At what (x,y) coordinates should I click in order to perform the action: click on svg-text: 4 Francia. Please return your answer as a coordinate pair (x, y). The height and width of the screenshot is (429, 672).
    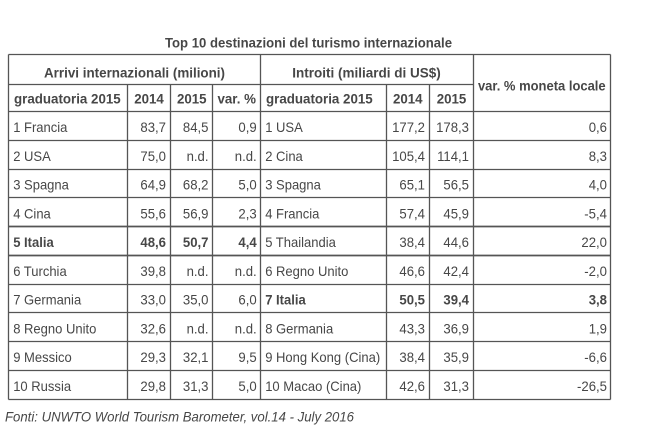
    Looking at the image, I should click on (292, 213).